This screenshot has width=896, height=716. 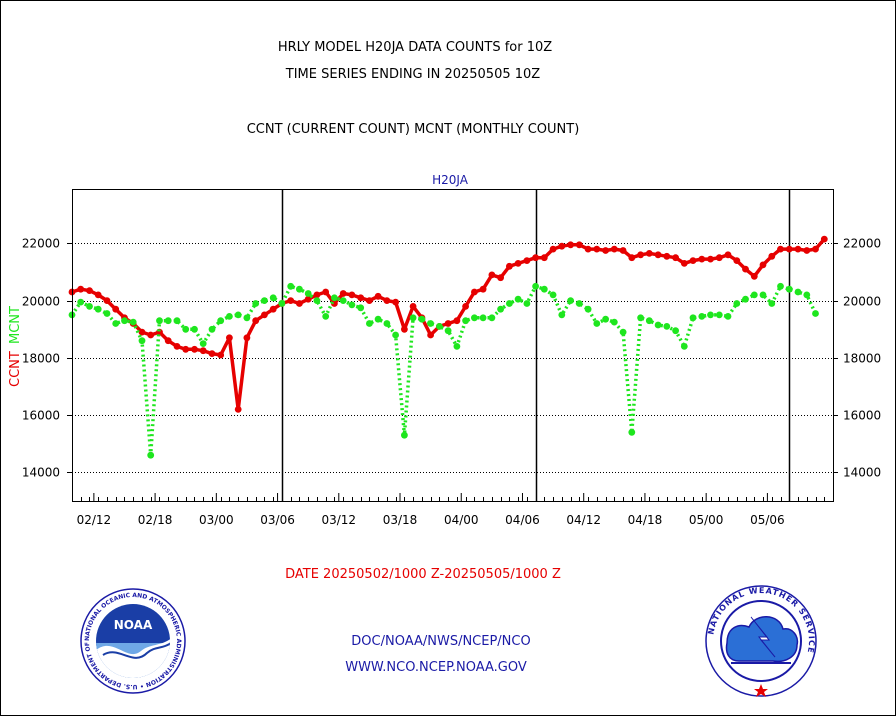 What do you see at coordinates (415, 47) in the screenshot?
I see `chart-title-line1: HRLY MODEL H20JA DATA COUNTS for 10Z` at bounding box center [415, 47].